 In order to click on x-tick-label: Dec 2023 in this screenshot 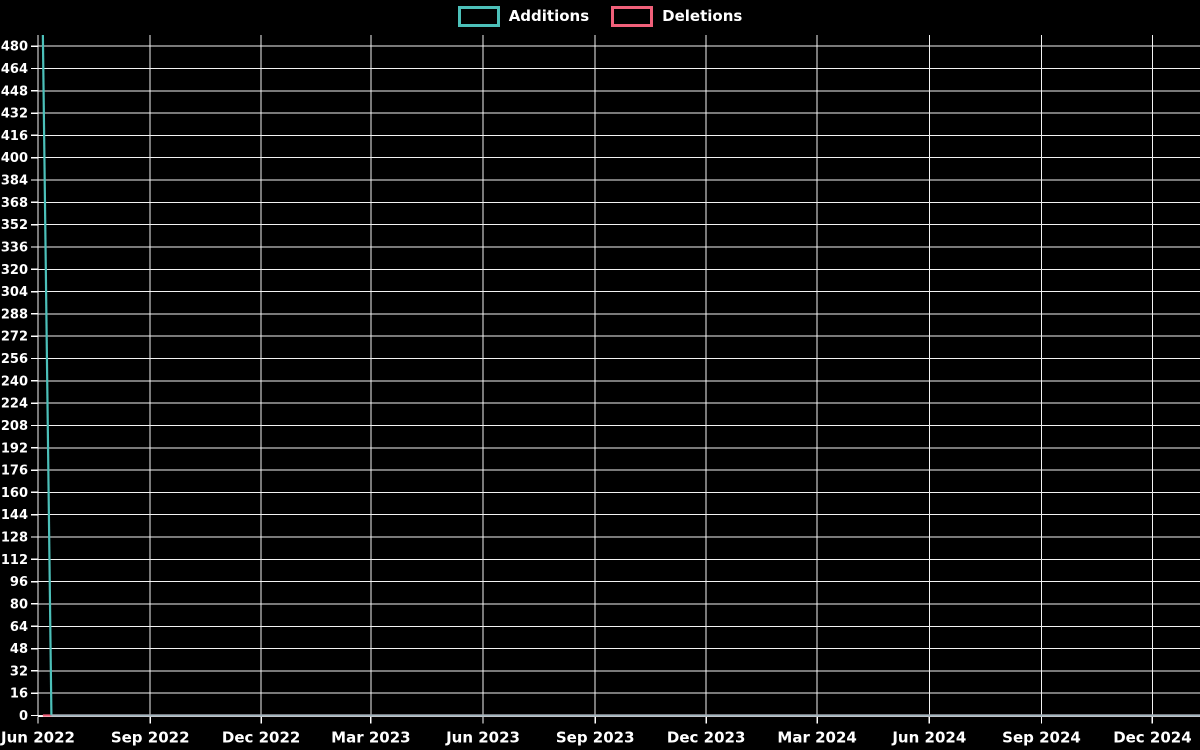, I will do `click(706, 738)`.